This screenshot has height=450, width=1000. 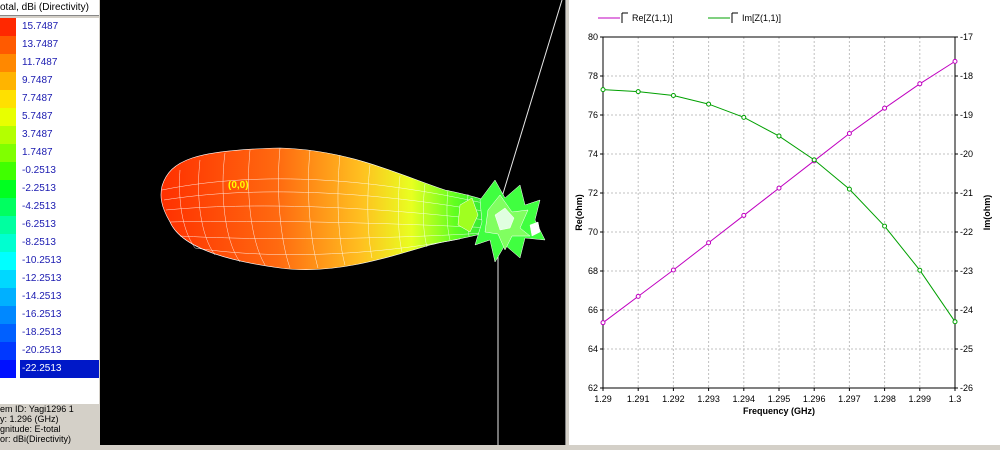 What do you see at coordinates (593, 115) in the screenshot?
I see `y-left-tick-label: 76` at bounding box center [593, 115].